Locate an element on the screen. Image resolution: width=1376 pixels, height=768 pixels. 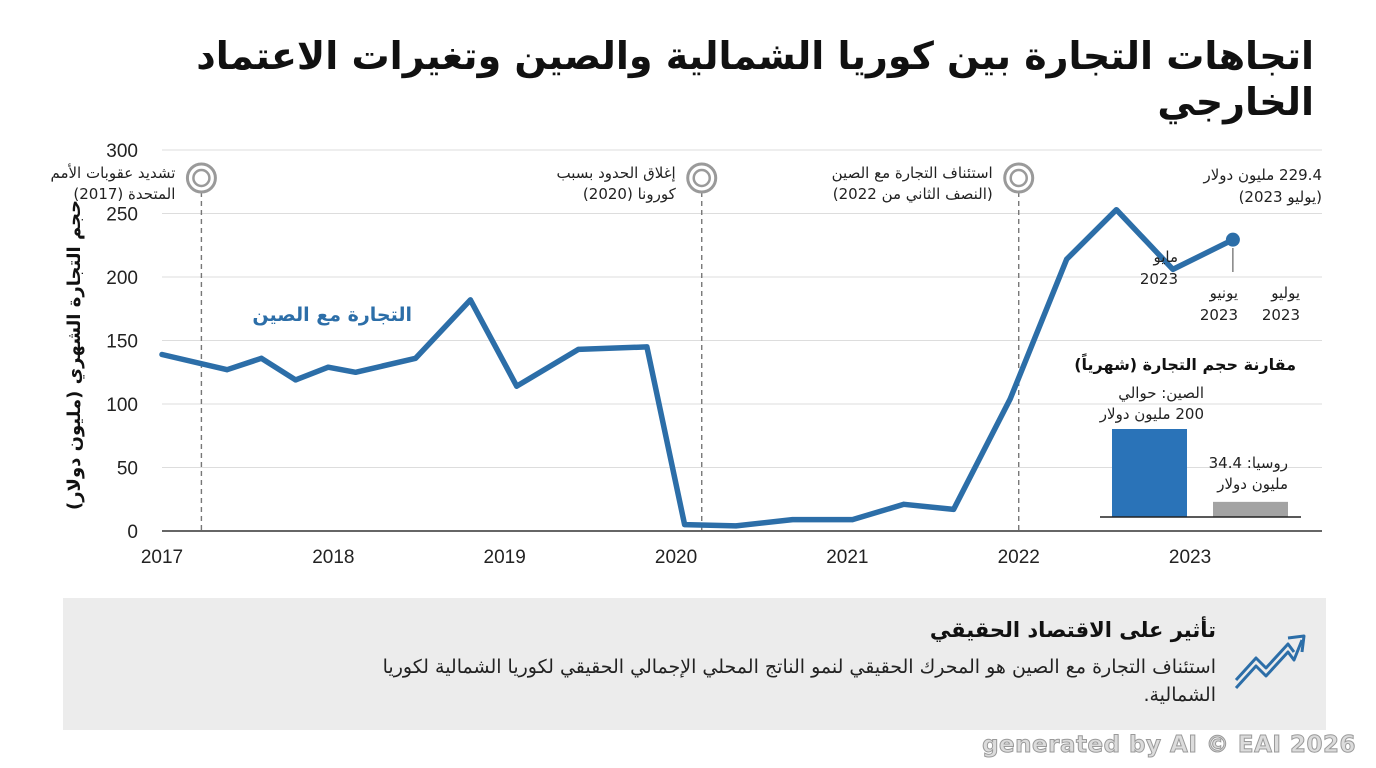
y-tick-label: 0 is located at coordinates (132, 532).